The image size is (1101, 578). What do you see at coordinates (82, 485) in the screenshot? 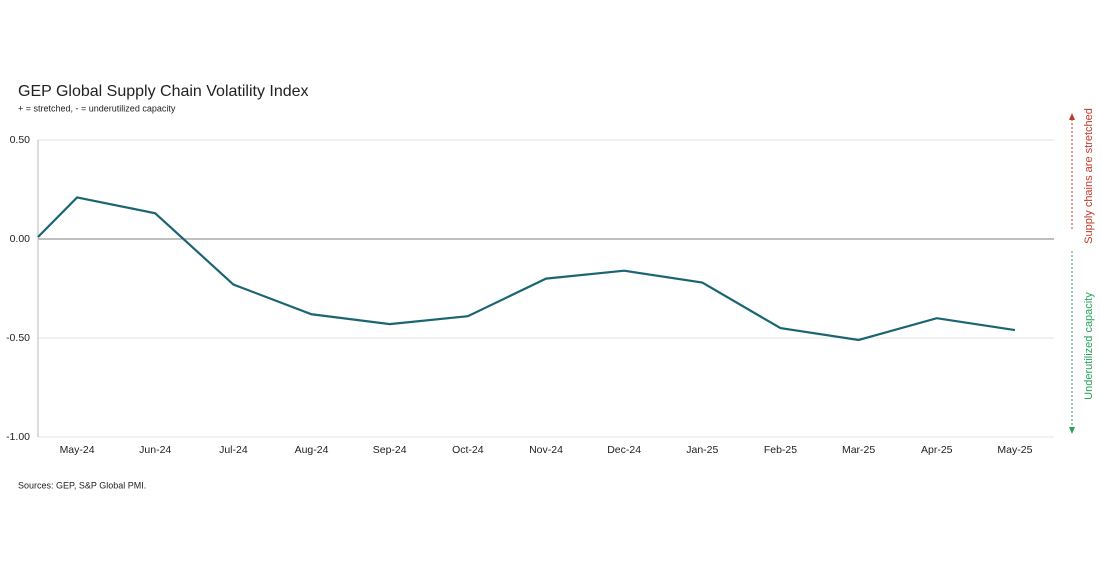
I see `source-note: Sources: GEP, S&P Global PMI.` at bounding box center [82, 485].